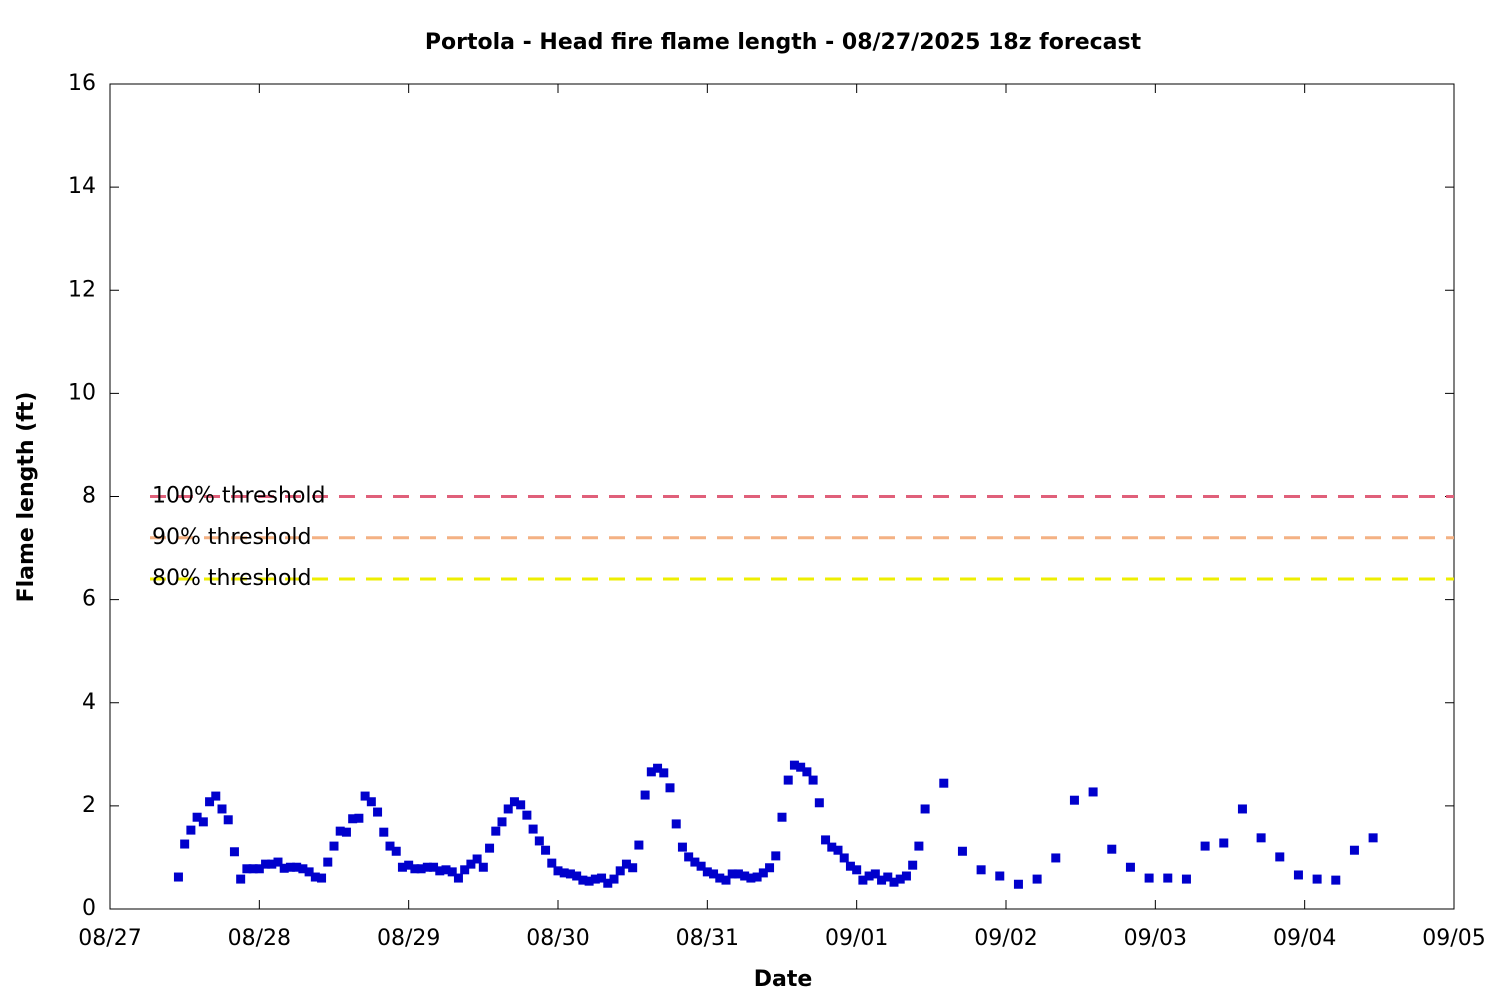 The height and width of the screenshot is (1000, 1500). What do you see at coordinates (1453, 938) in the screenshot?
I see `x-tick-label: 09/05` at bounding box center [1453, 938].